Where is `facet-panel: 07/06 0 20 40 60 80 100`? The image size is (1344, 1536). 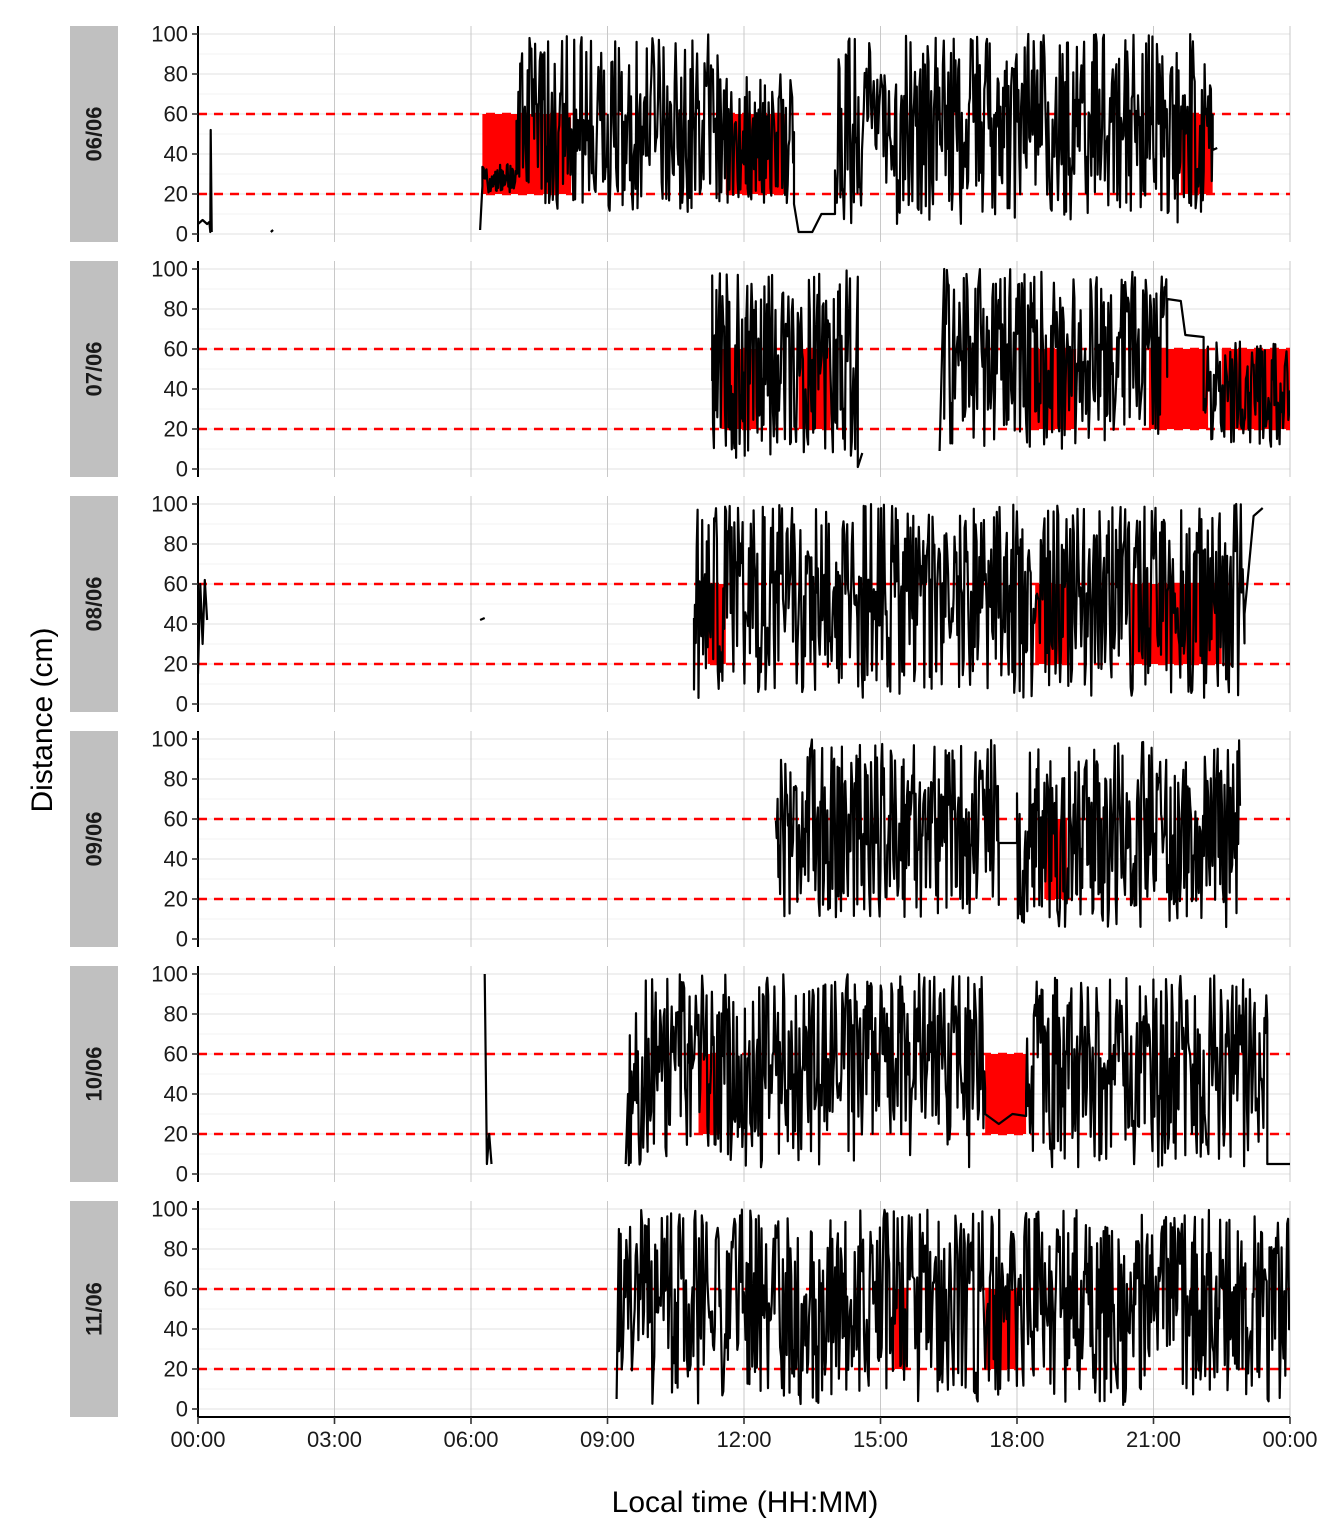
facet-panel: 07/06 0 20 40 60 80 100 is located at coordinates (680, 369).